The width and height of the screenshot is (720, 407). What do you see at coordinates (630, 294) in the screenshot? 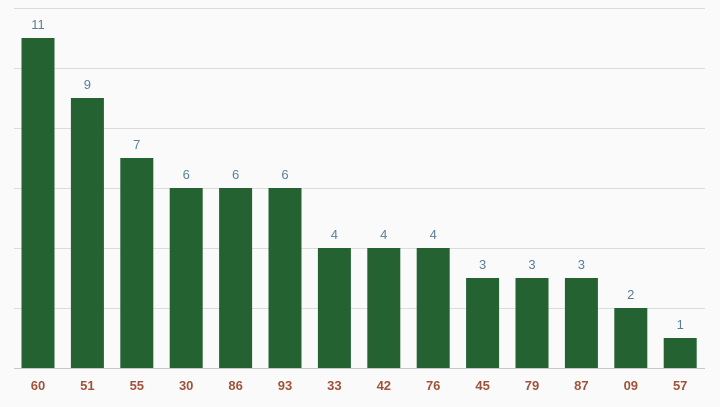
I see `value-label-09: 2` at bounding box center [630, 294].